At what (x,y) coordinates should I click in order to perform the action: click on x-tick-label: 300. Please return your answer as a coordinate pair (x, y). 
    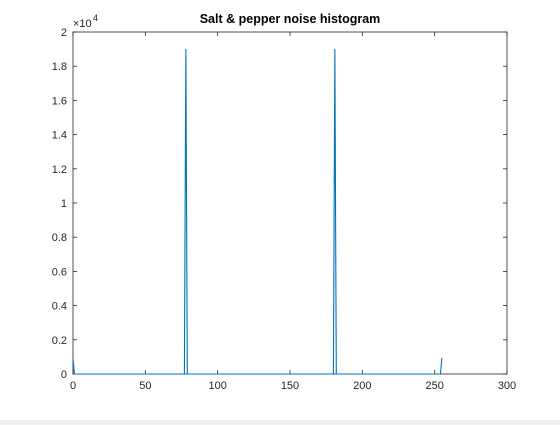
    Looking at the image, I should click on (507, 386).